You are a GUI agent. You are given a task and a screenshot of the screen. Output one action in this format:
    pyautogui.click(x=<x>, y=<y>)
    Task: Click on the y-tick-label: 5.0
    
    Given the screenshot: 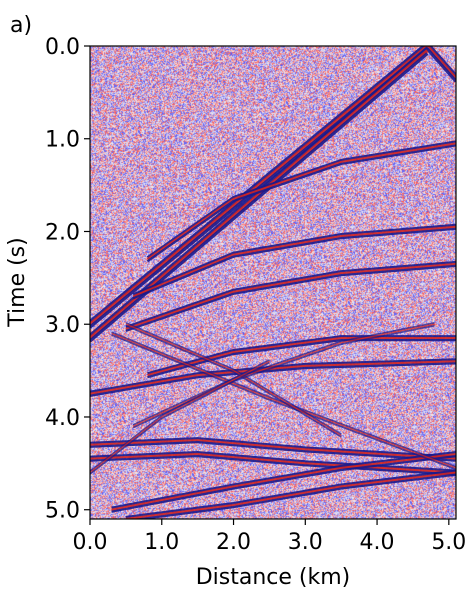 What is the action you would take?
    pyautogui.click(x=62, y=511)
    